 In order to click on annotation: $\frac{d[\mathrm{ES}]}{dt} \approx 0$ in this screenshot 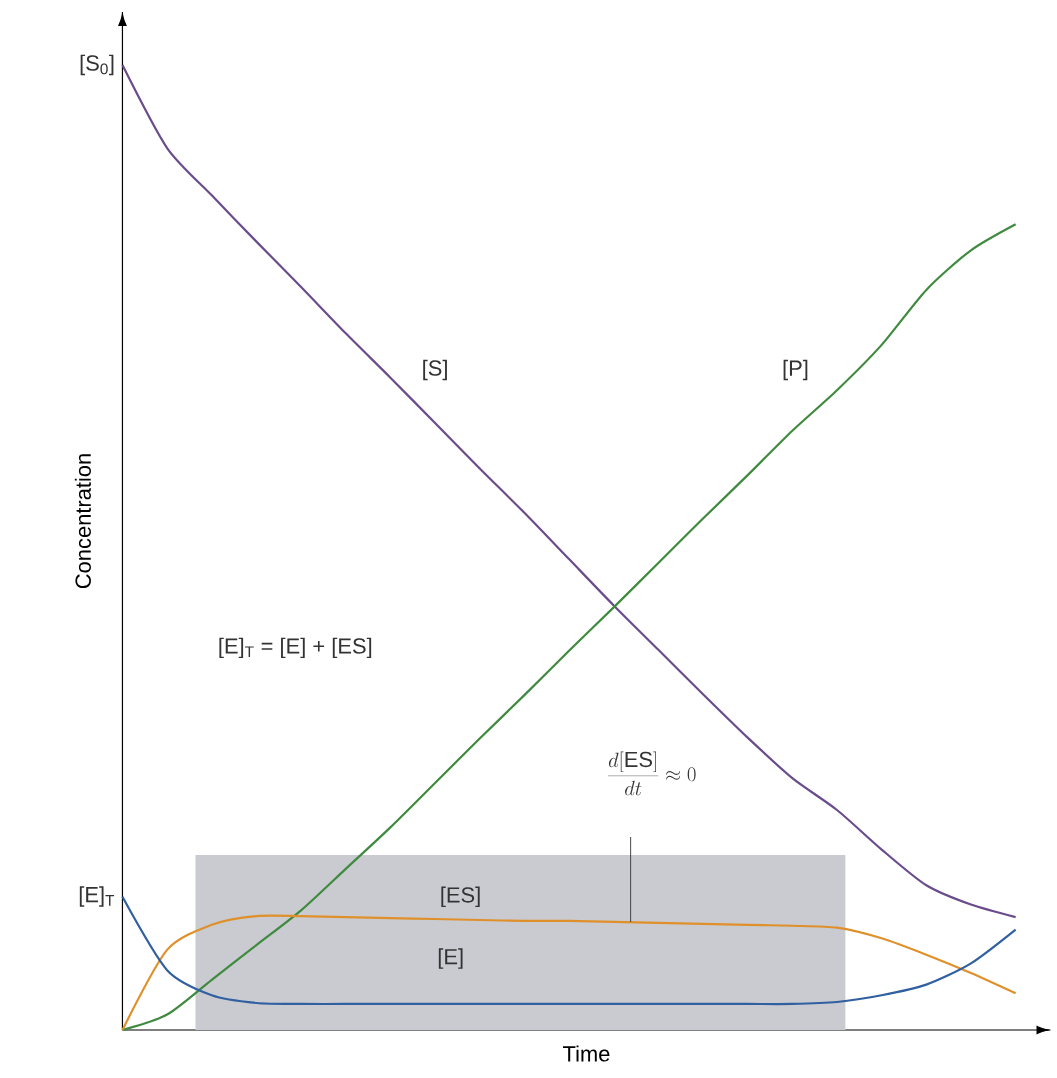, I will do `click(651, 773)`.